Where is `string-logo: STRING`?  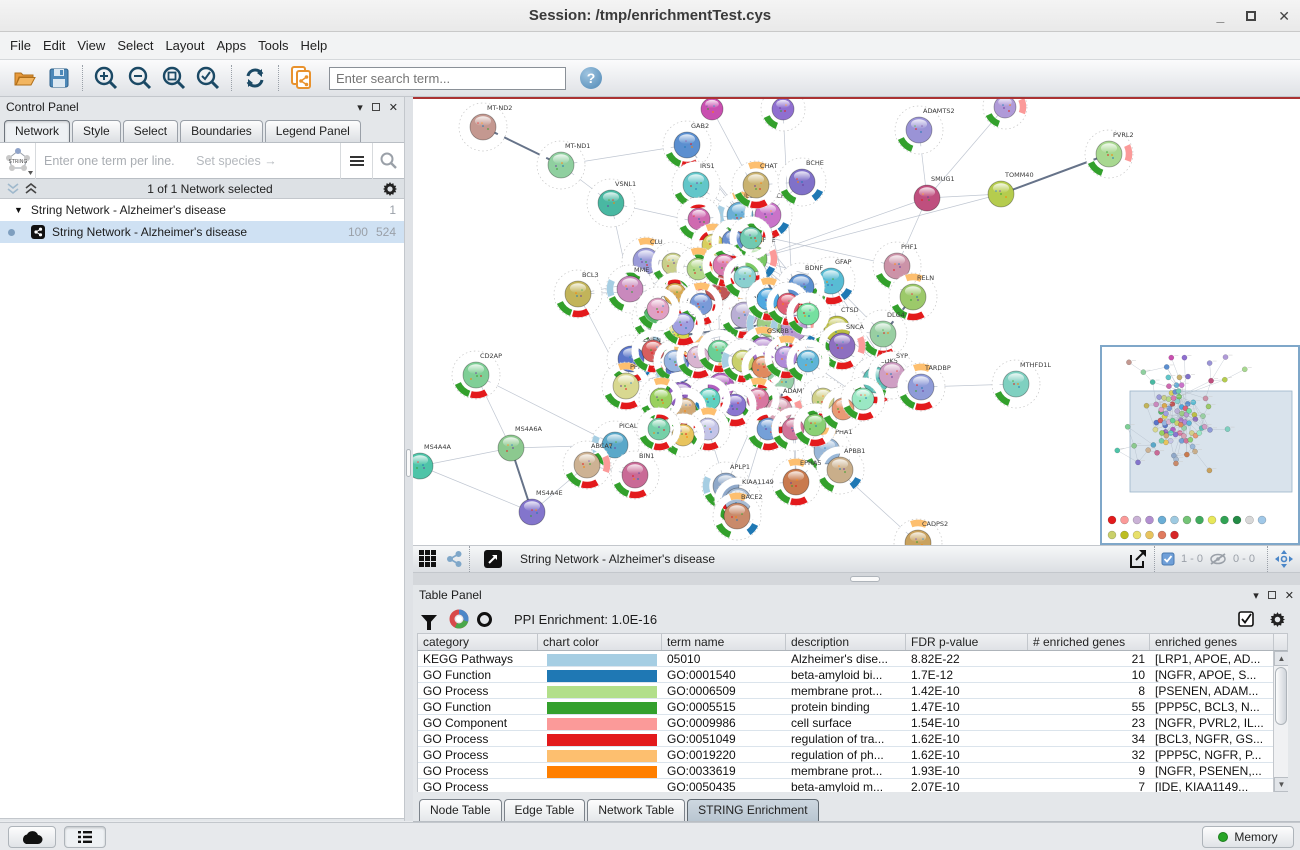
string-logo: STRING is located at coordinates (18, 160).